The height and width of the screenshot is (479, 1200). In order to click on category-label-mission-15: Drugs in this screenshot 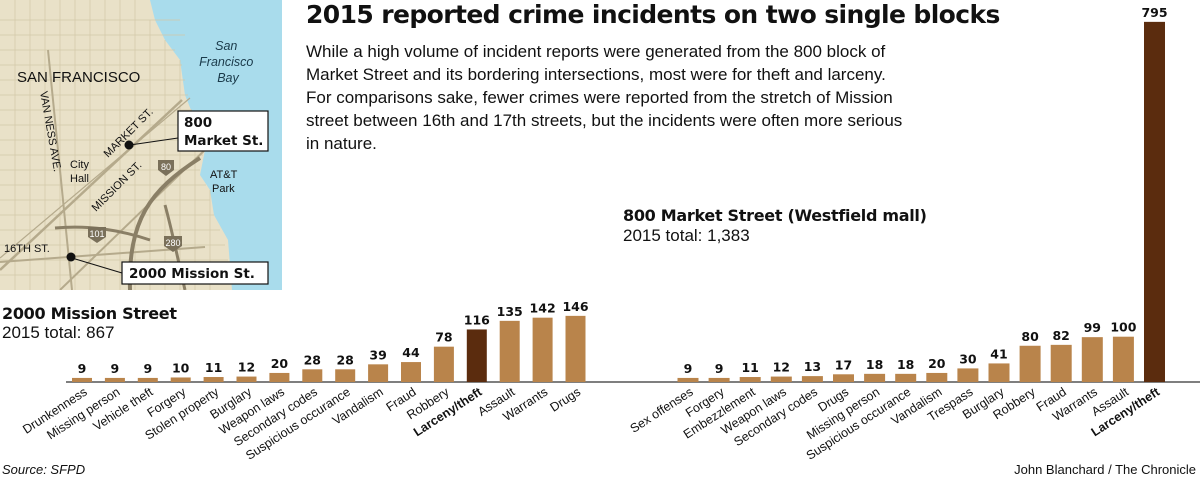, I will do `click(566, 400)`.